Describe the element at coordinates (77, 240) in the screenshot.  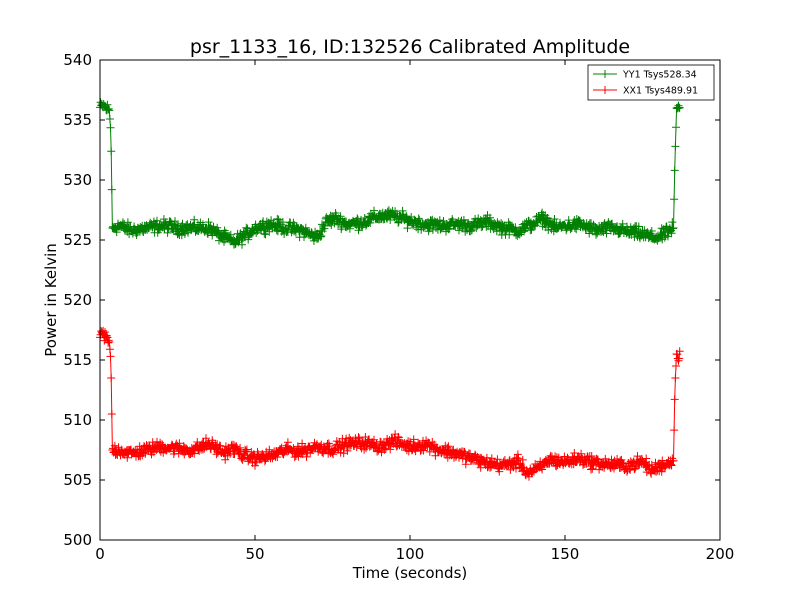
I see `y-tick-label: 525` at that location.